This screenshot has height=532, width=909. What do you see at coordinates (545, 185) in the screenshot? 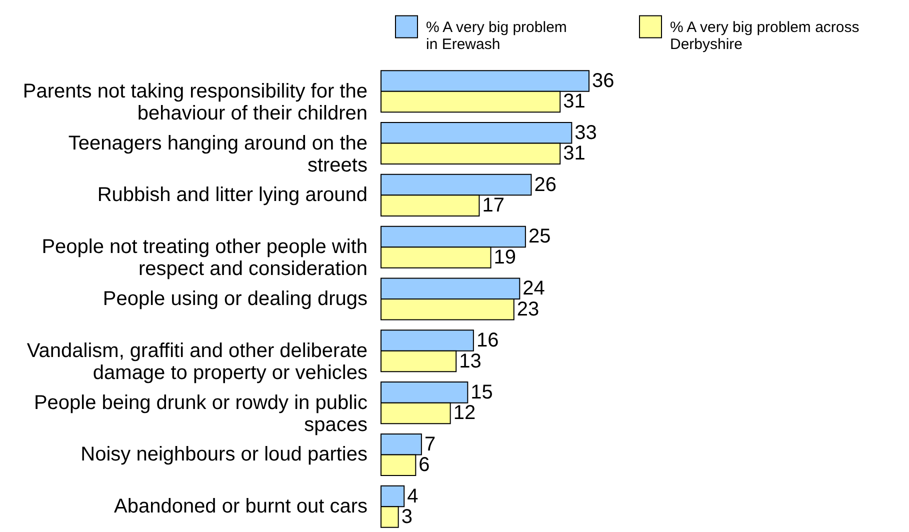
I see `data-label: 26` at bounding box center [545, 185].